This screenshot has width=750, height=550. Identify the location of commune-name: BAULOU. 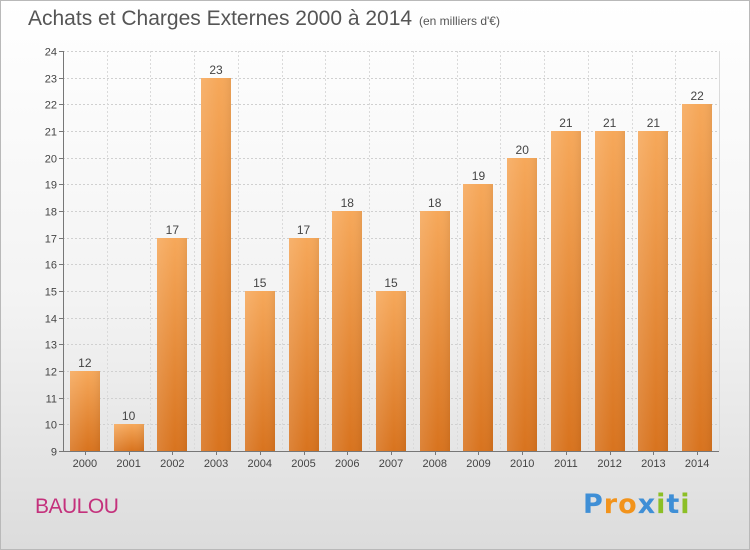
(77, 506).